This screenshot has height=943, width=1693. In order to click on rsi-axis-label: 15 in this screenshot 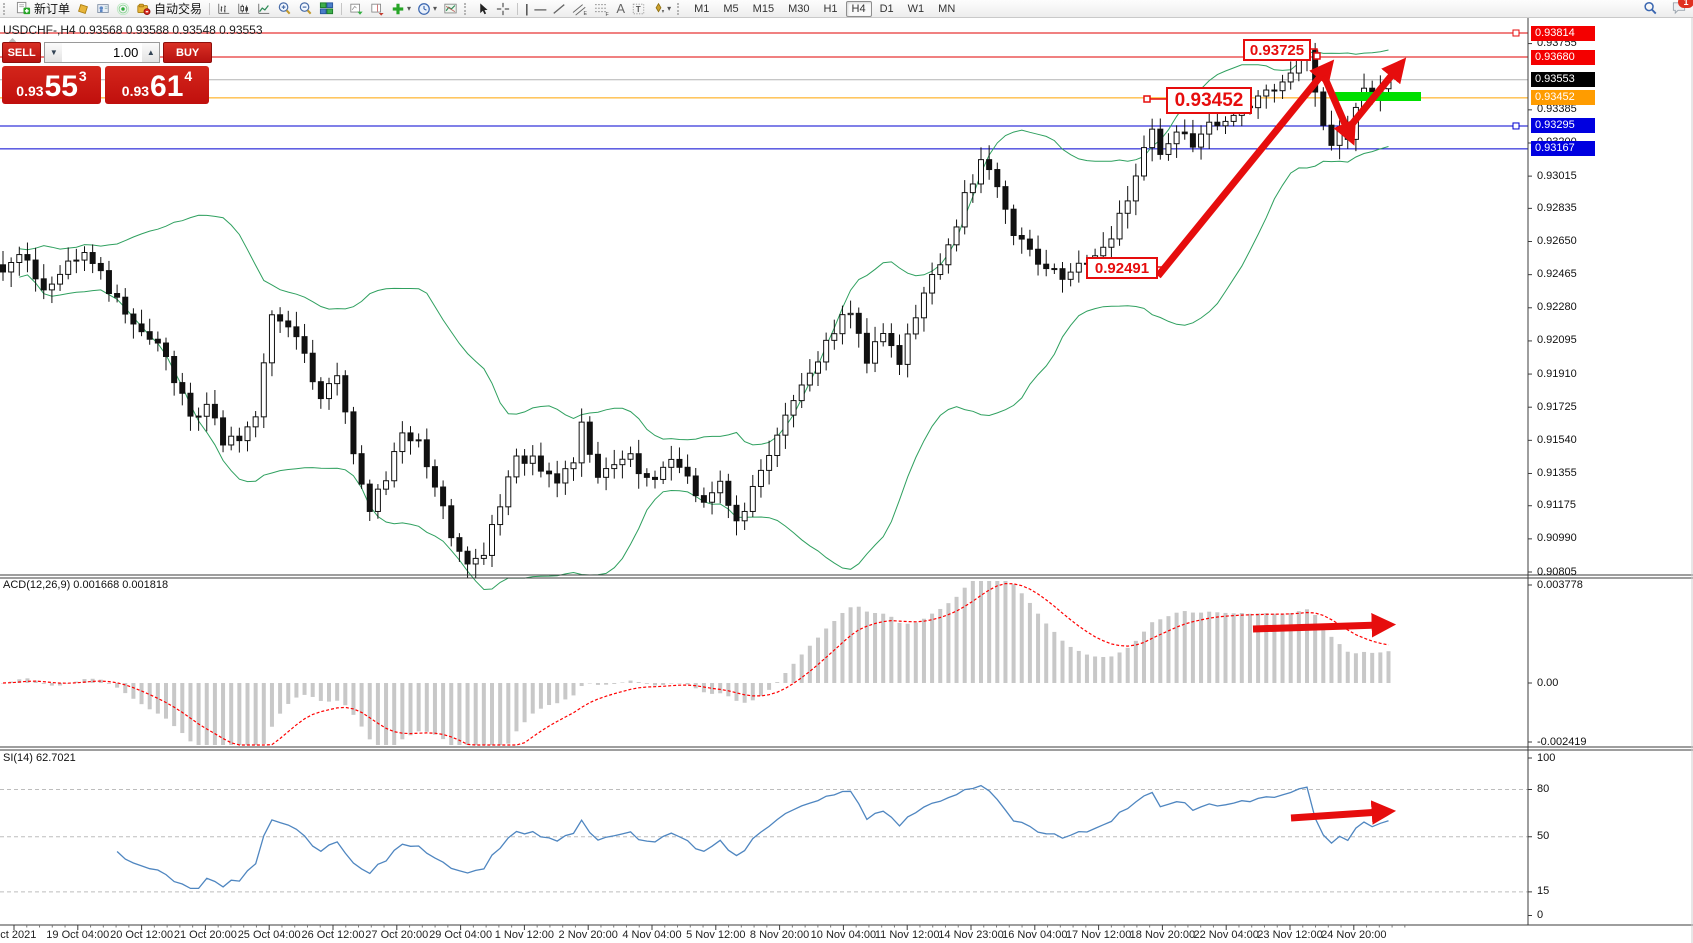, I will do `click(1543, 891)`.